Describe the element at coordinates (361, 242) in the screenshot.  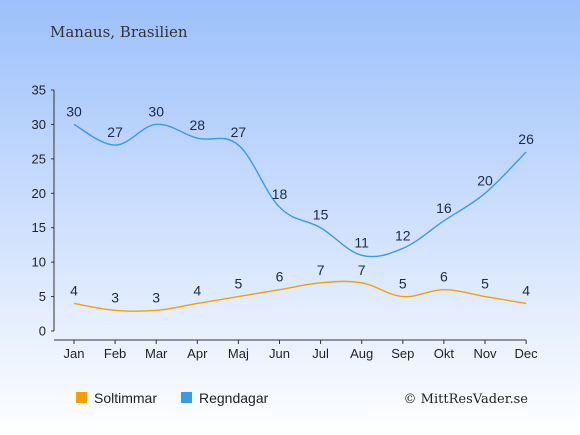
I see `data-label-regndagar: 11` at that location.